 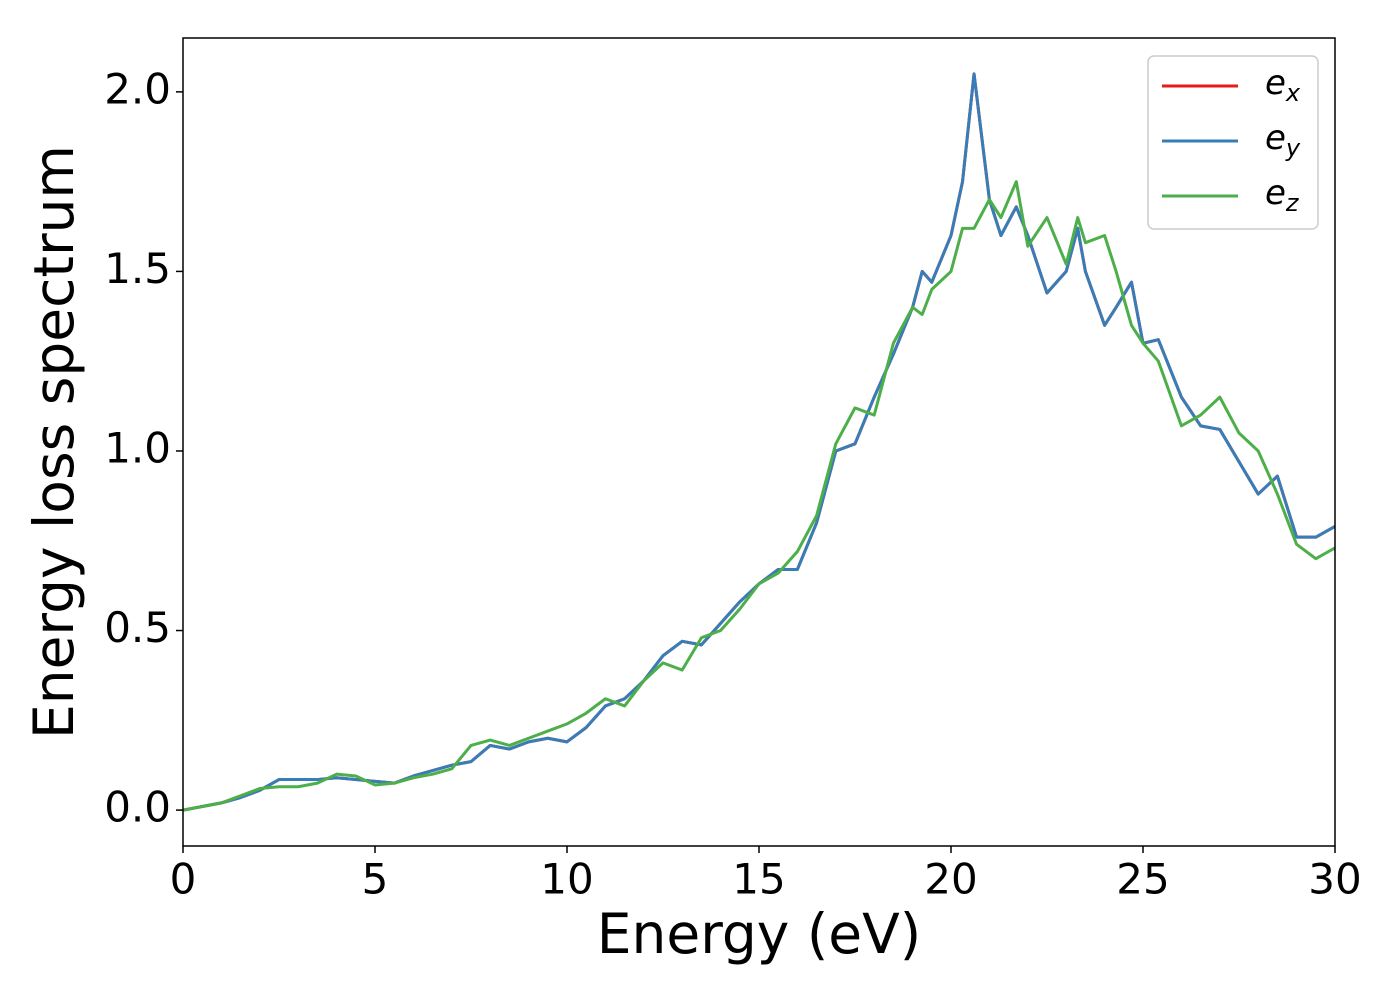 What do you see at coordinates (950, 879) in the screenshot?
I see `x-tick-label: 20` at bounding box center [950, 879].